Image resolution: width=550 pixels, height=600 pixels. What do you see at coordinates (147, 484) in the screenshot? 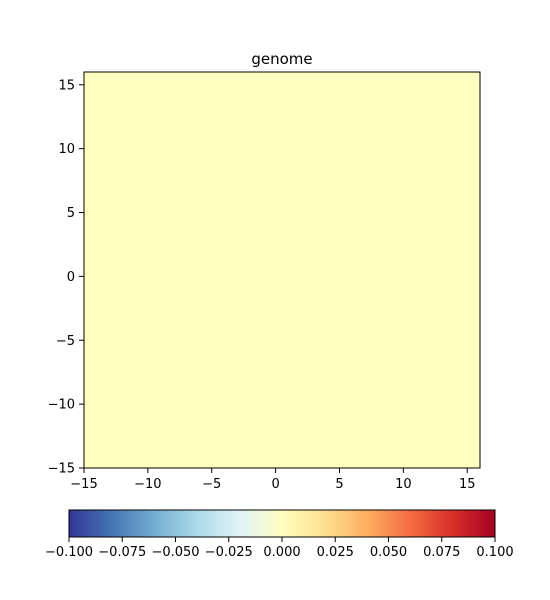
I see `x-tick-label: −10` at bounding box center [147, 484].